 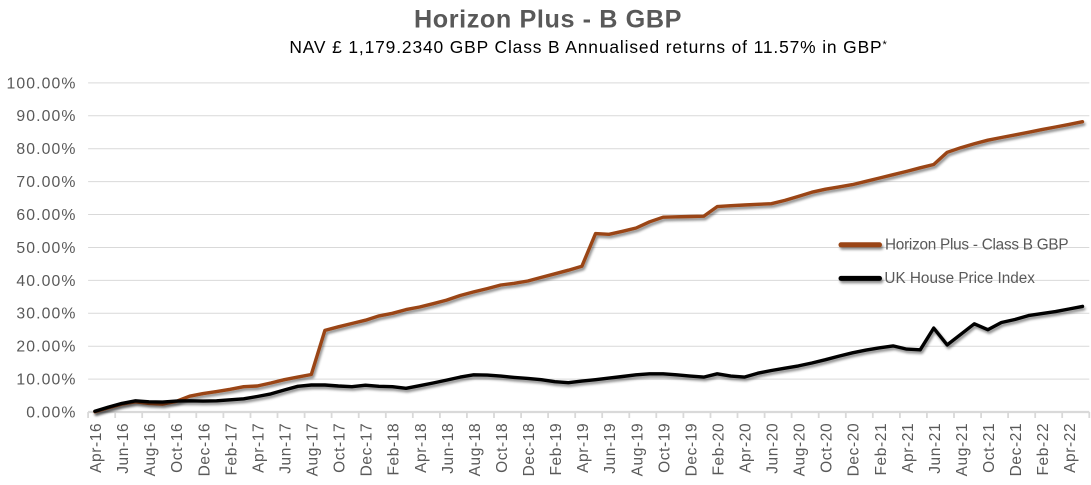 I want to click on svg-text: Jun-18, so click(x=448, y=448).